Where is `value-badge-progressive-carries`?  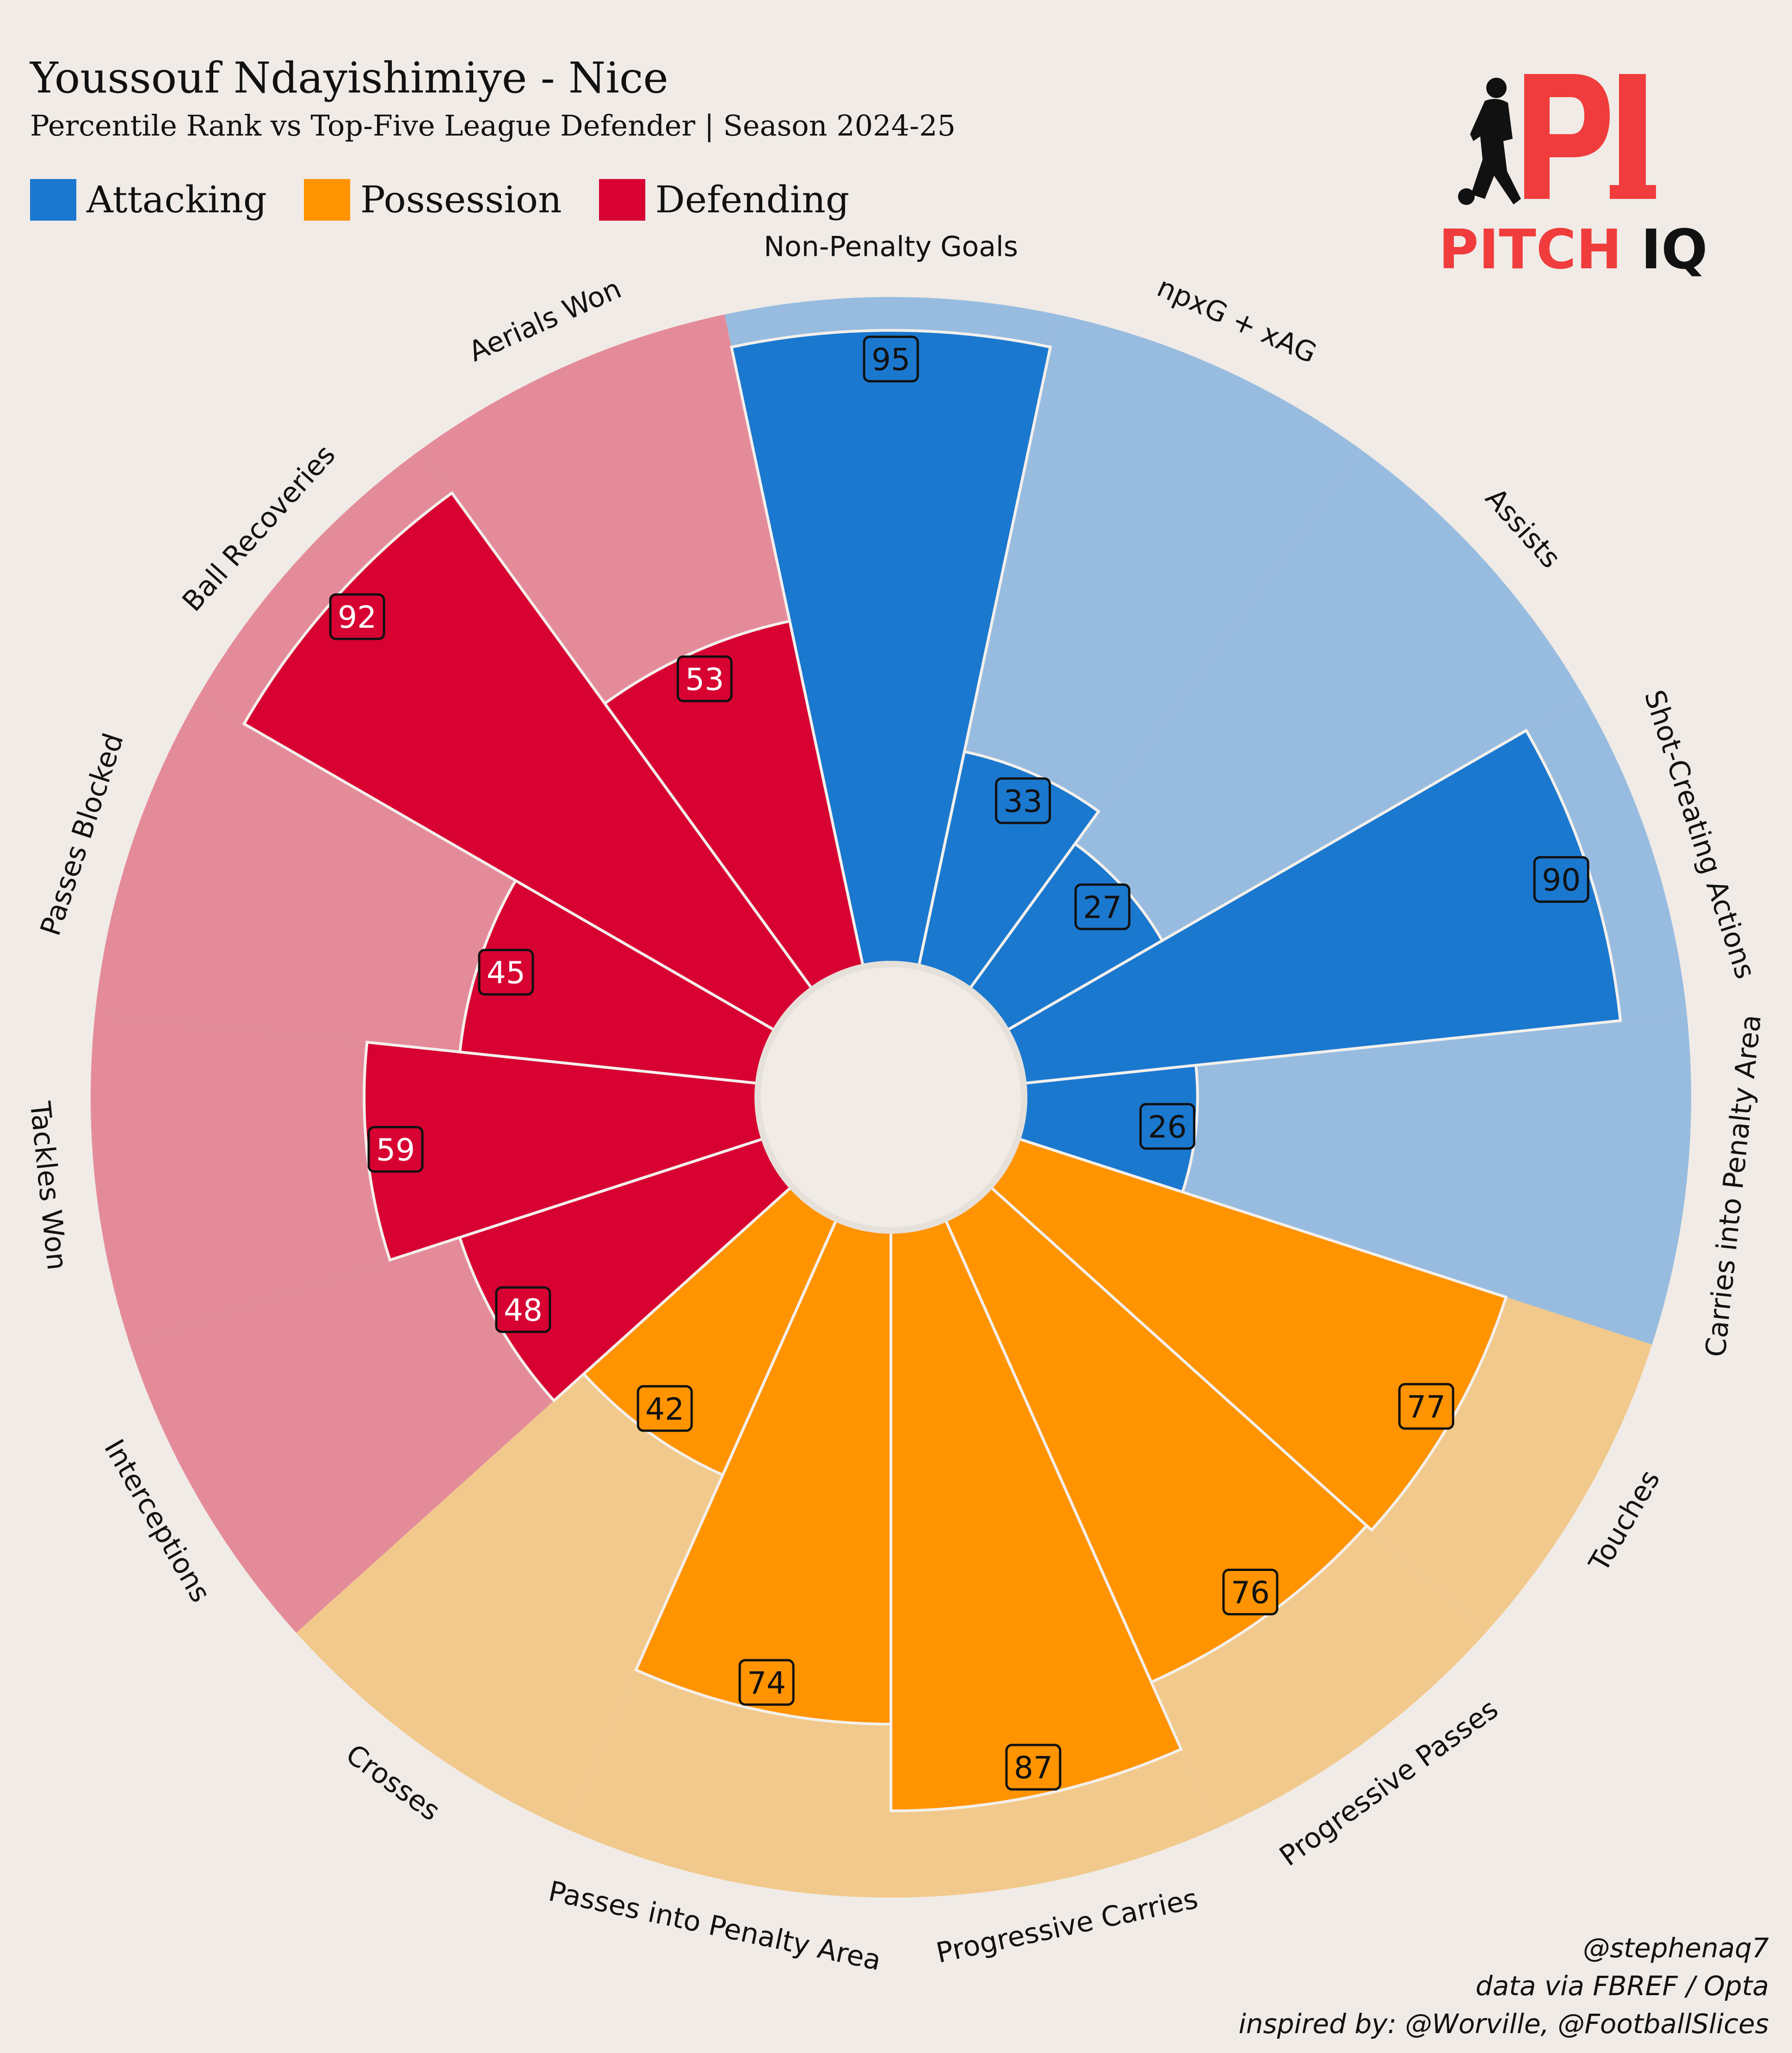
value-badge-progressive-carries is located at coordinates (1034, 1767).